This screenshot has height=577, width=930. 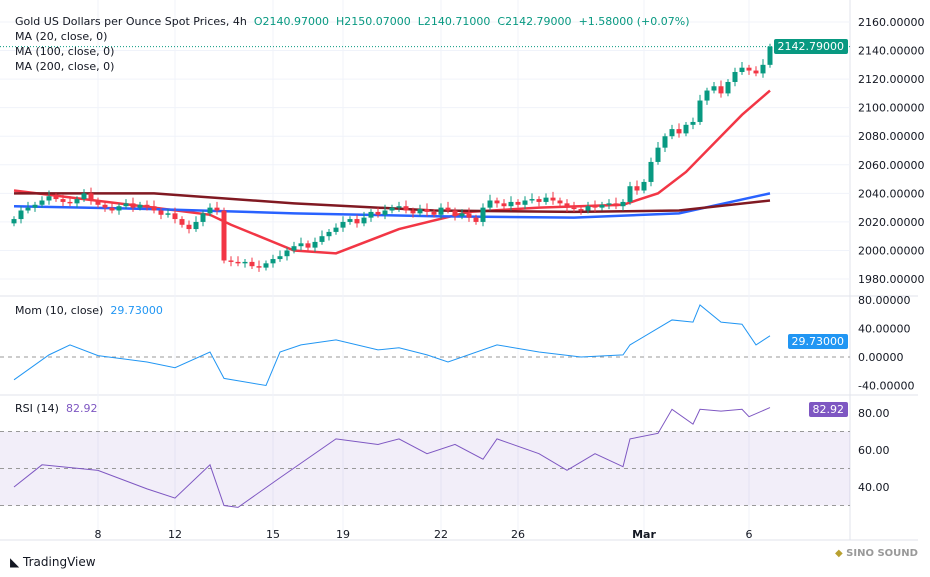 What do you see at coordinates (373, 21) in the screenshot?
I see `high-value: H2150.07000` at bounding box center [373, 21].